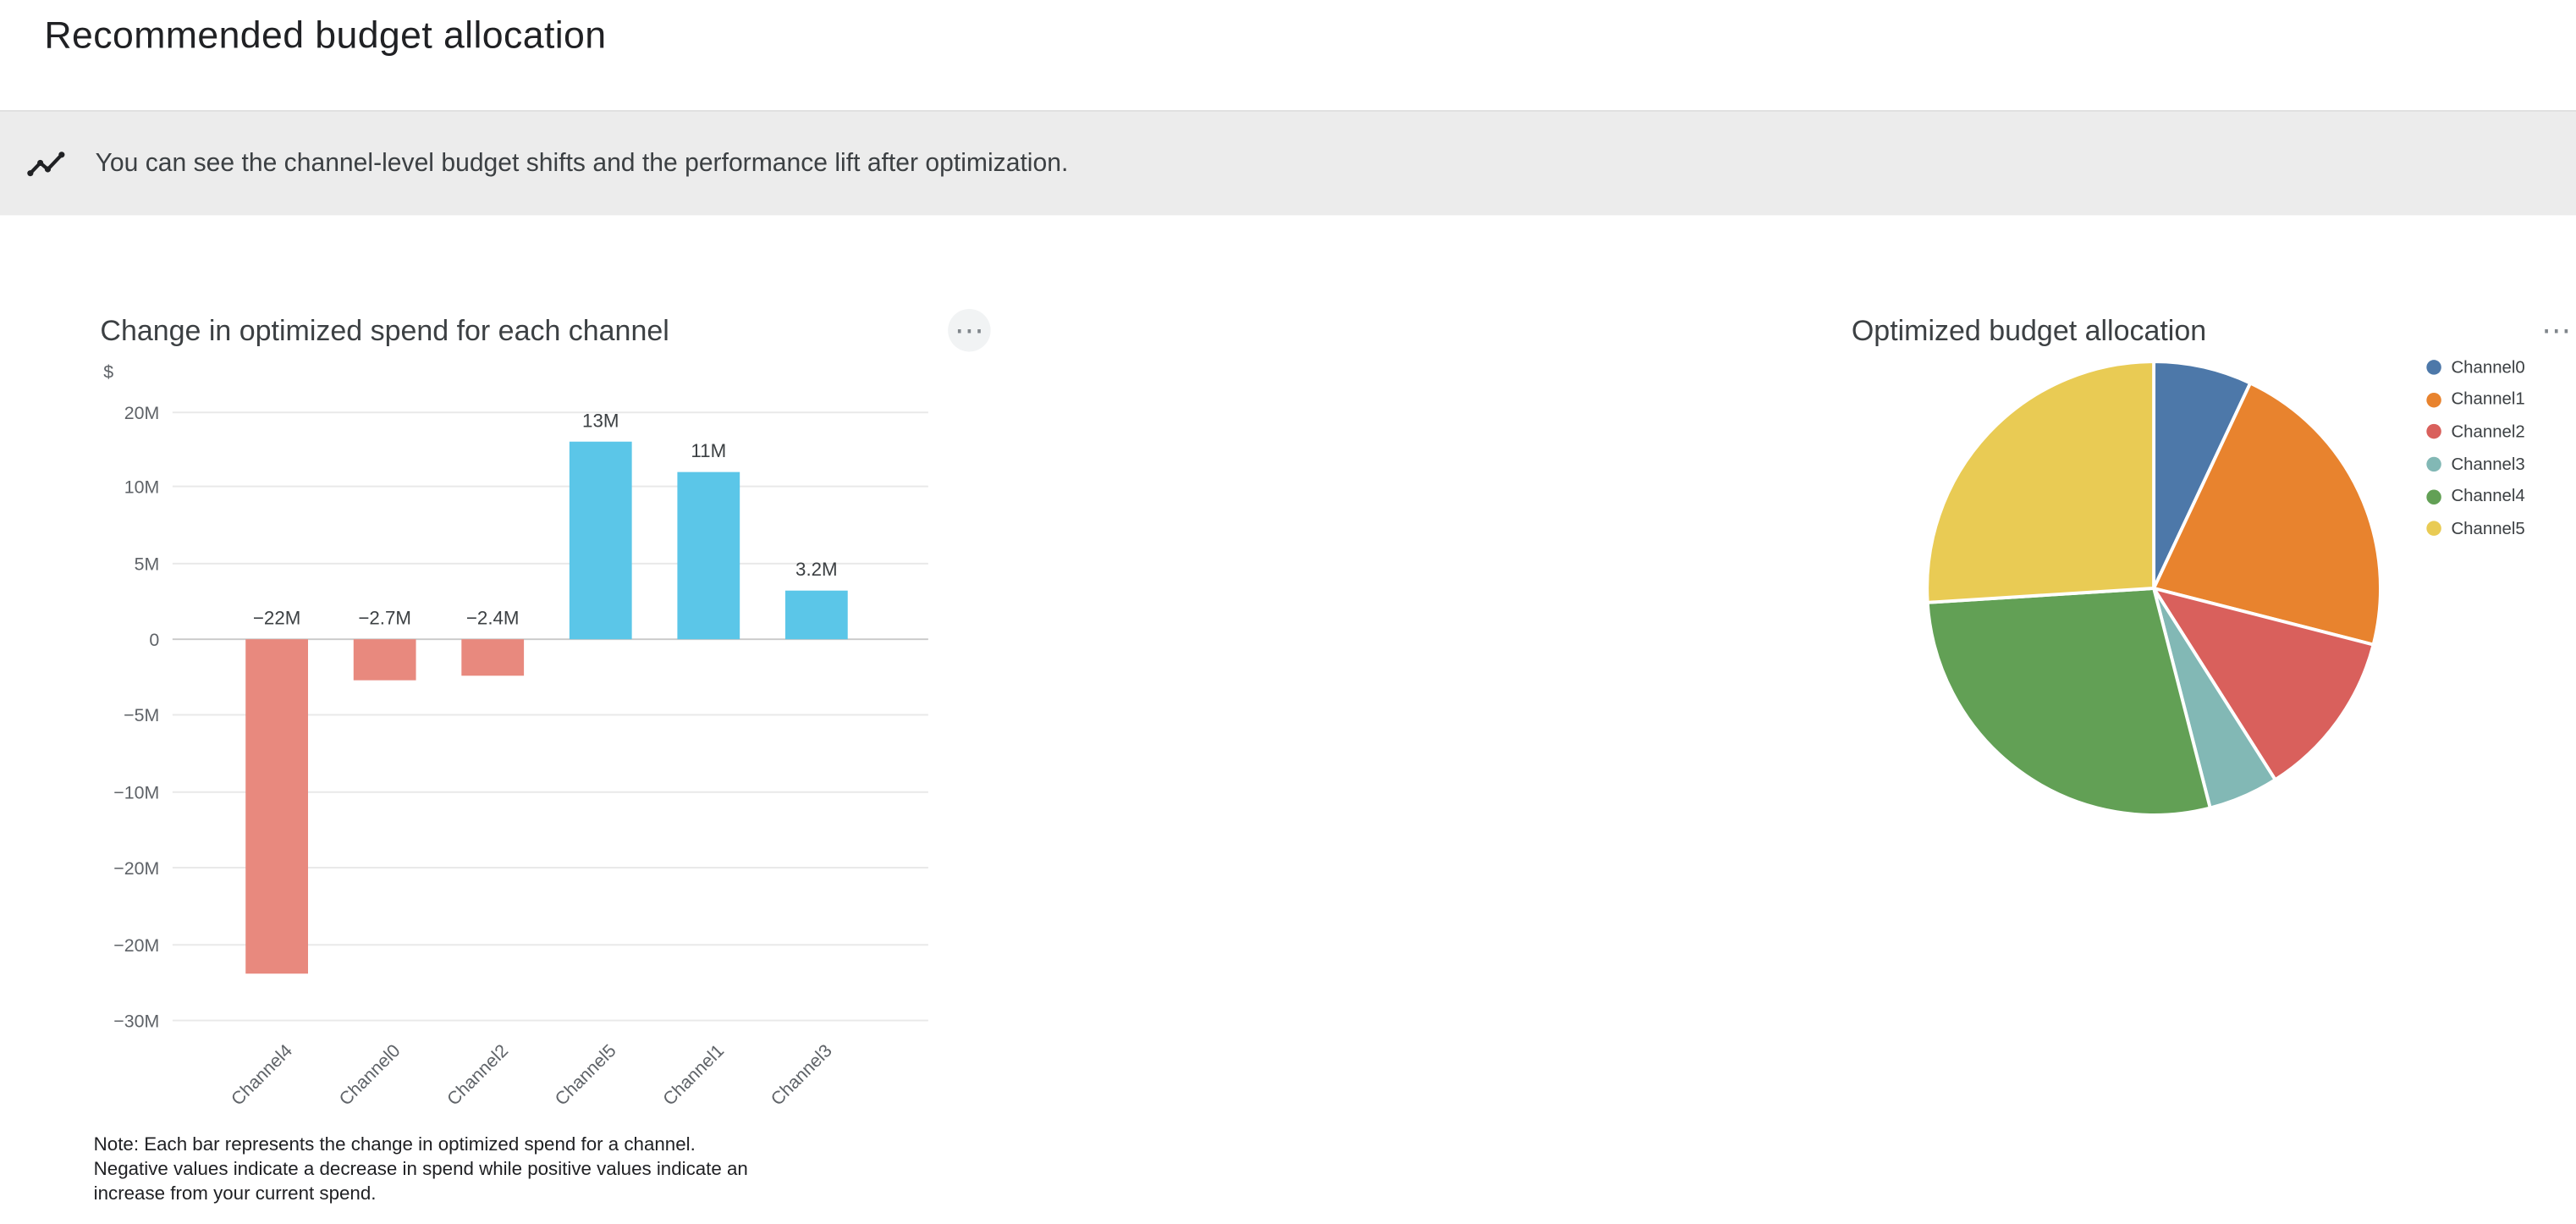 This screenshot has height=1224, width=2576. What do you see at coordinates (136, 792) in the screenshot?
I see `y-tick-label: −10M` at bounding box center [136, 792].